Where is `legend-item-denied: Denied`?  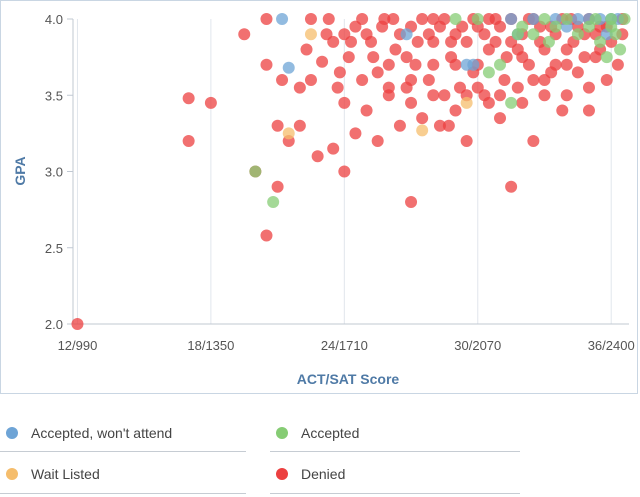
legend-item-denied: Denied is located at coordinates (307, 474).